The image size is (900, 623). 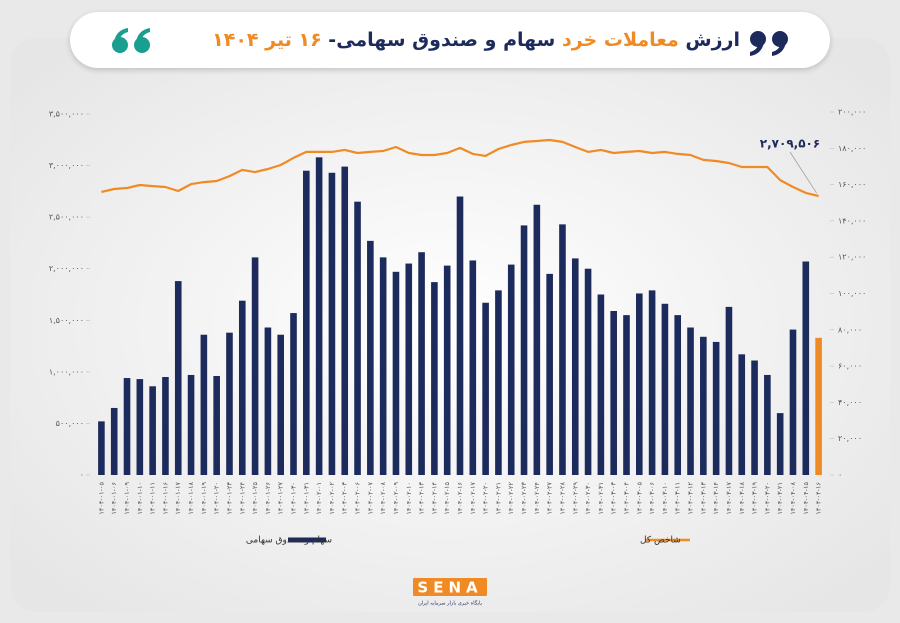 I want to click on x-tick-label: ۱۴۰۴-۰۱-۲۷, so click(x=281, y=497).